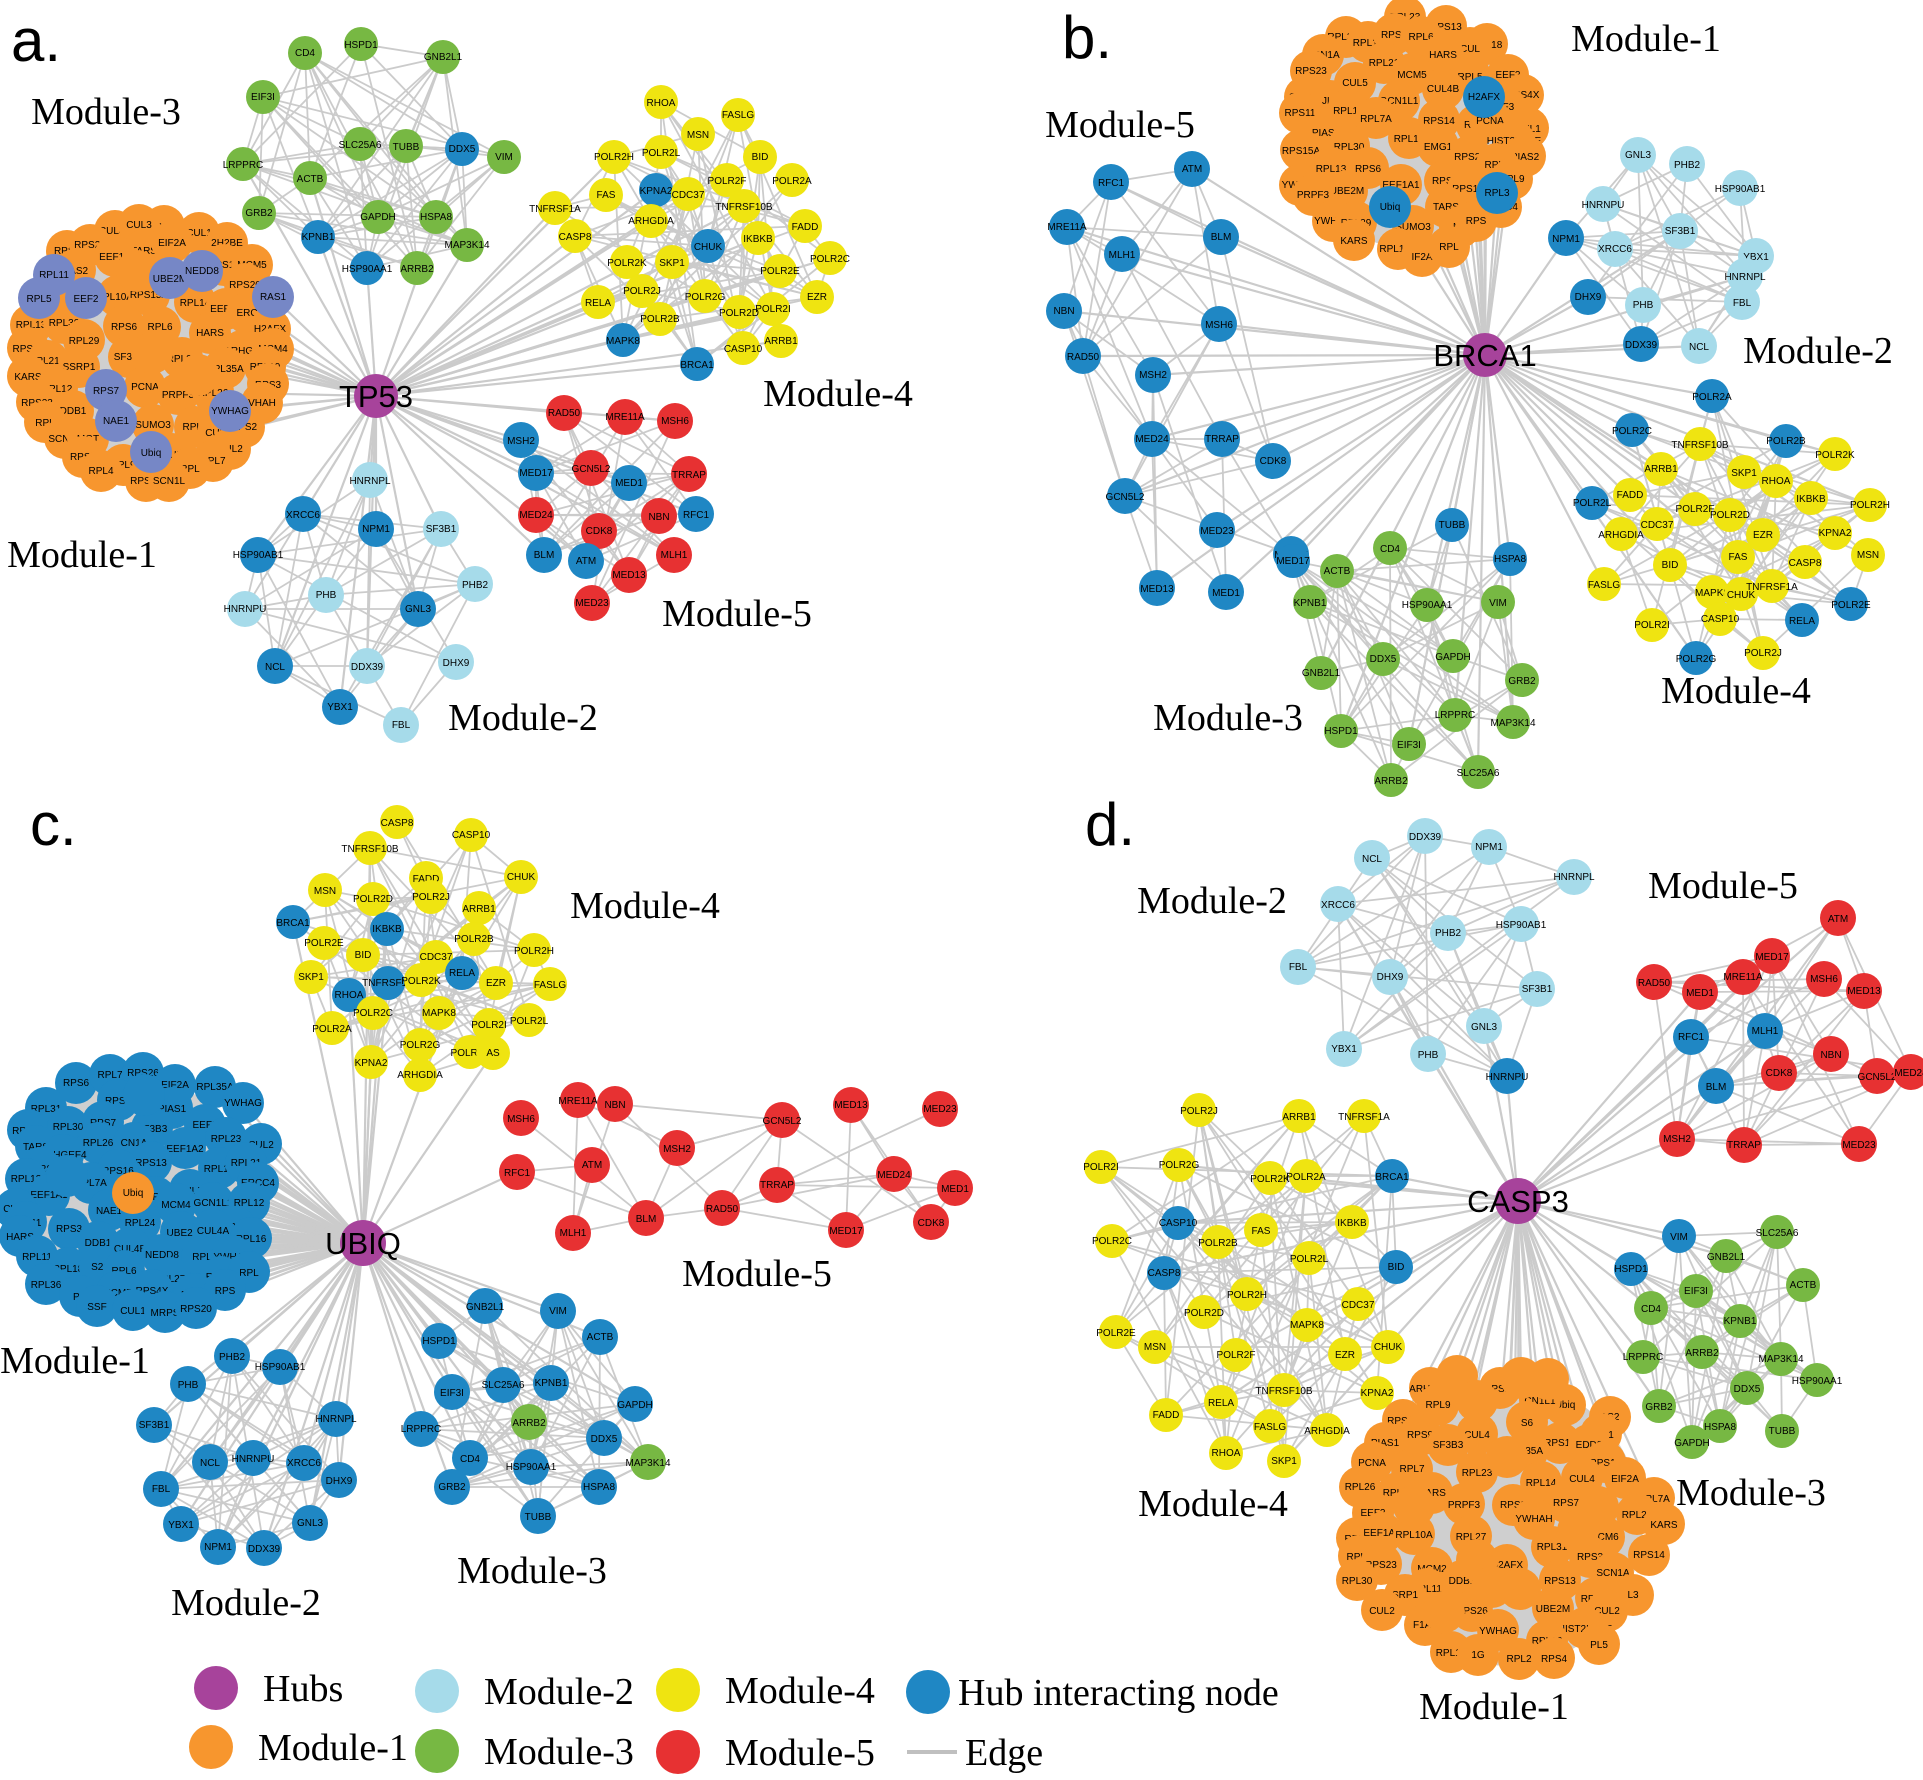 The height and width of the screenshot is (1780, 1923). Describe the element at coordinates (1284, 1391) in the screenshot. I see `svg-text: TNFRSF10B` at that location.